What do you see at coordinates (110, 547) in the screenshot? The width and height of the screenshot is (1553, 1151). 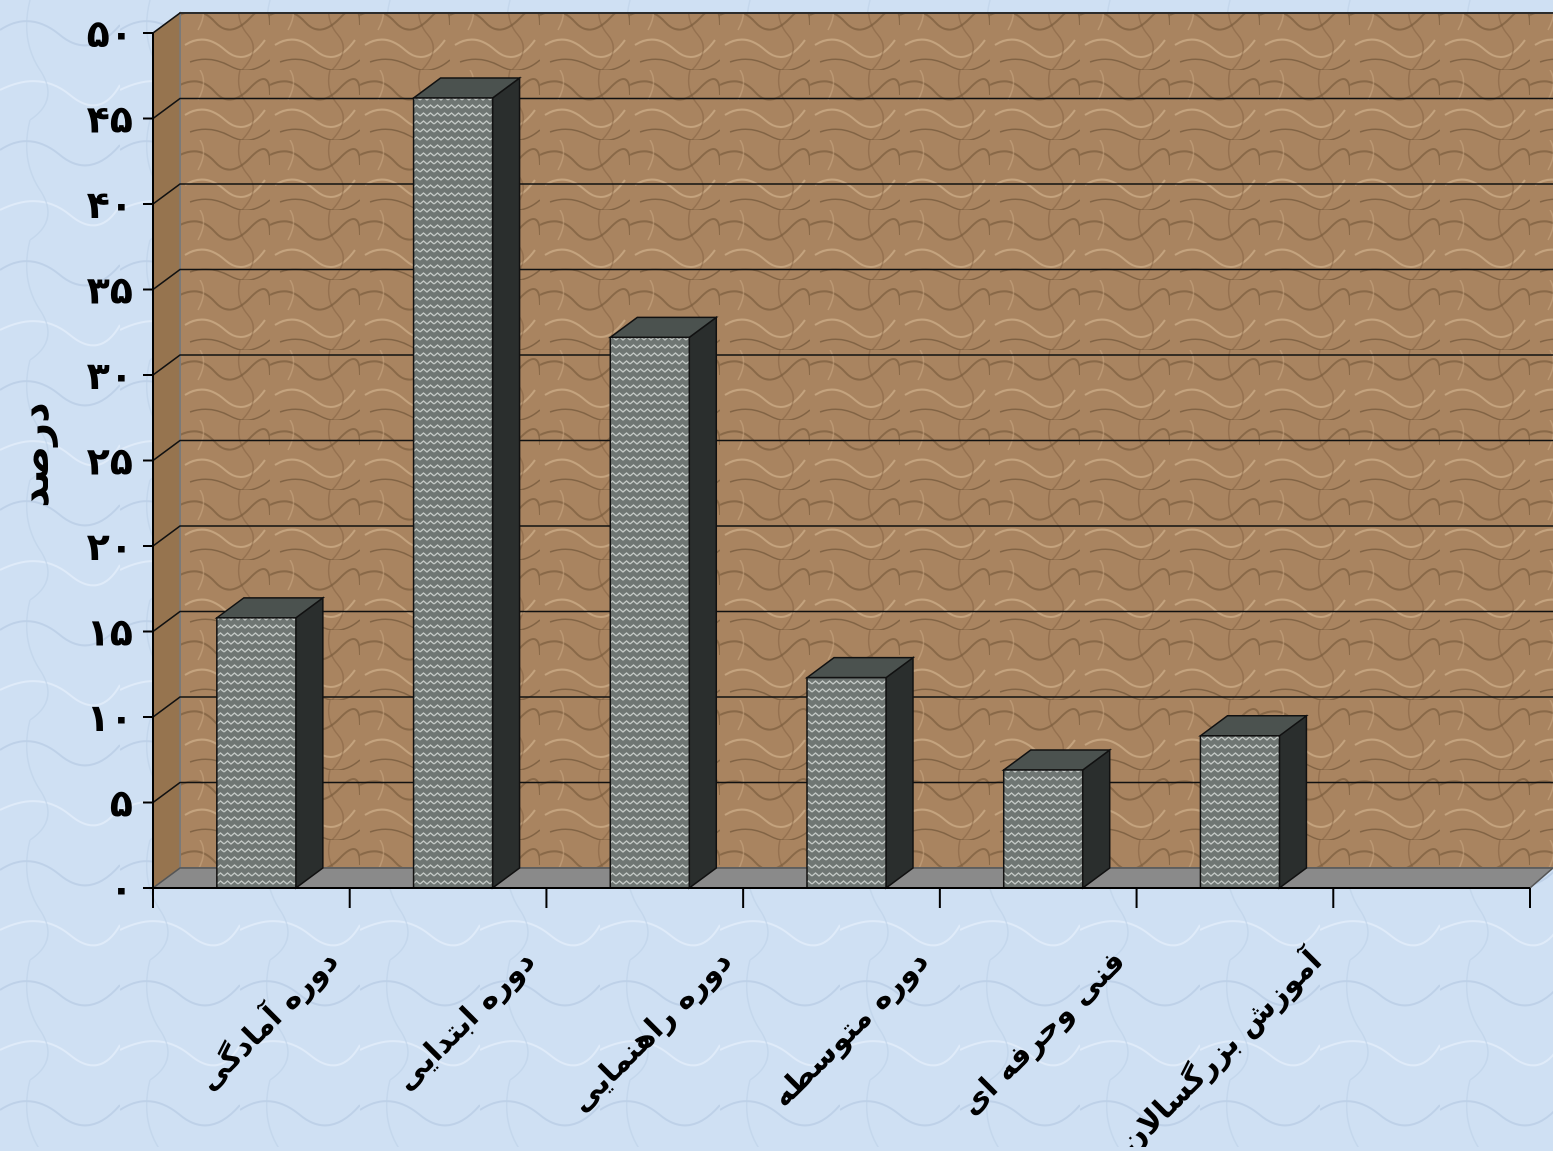 I see `y-tick-label: ٢٠` at bounding box center [110, 547].